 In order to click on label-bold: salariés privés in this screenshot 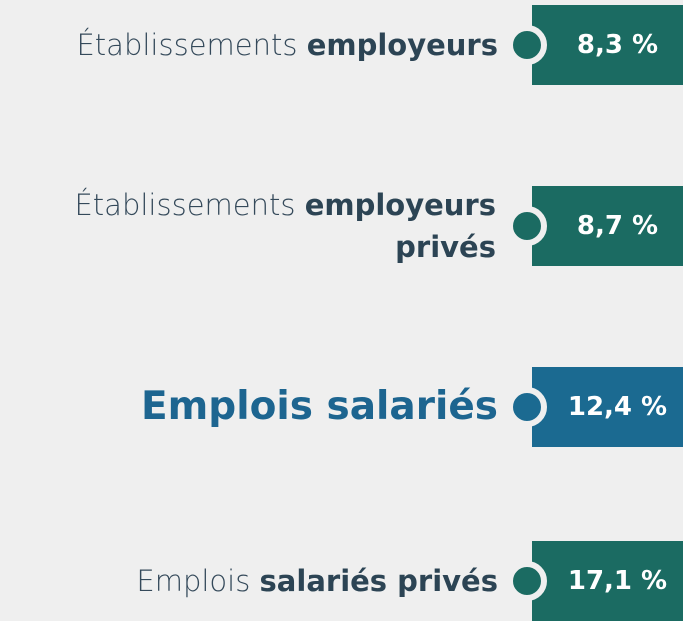, I will do `click(378, 581)`.